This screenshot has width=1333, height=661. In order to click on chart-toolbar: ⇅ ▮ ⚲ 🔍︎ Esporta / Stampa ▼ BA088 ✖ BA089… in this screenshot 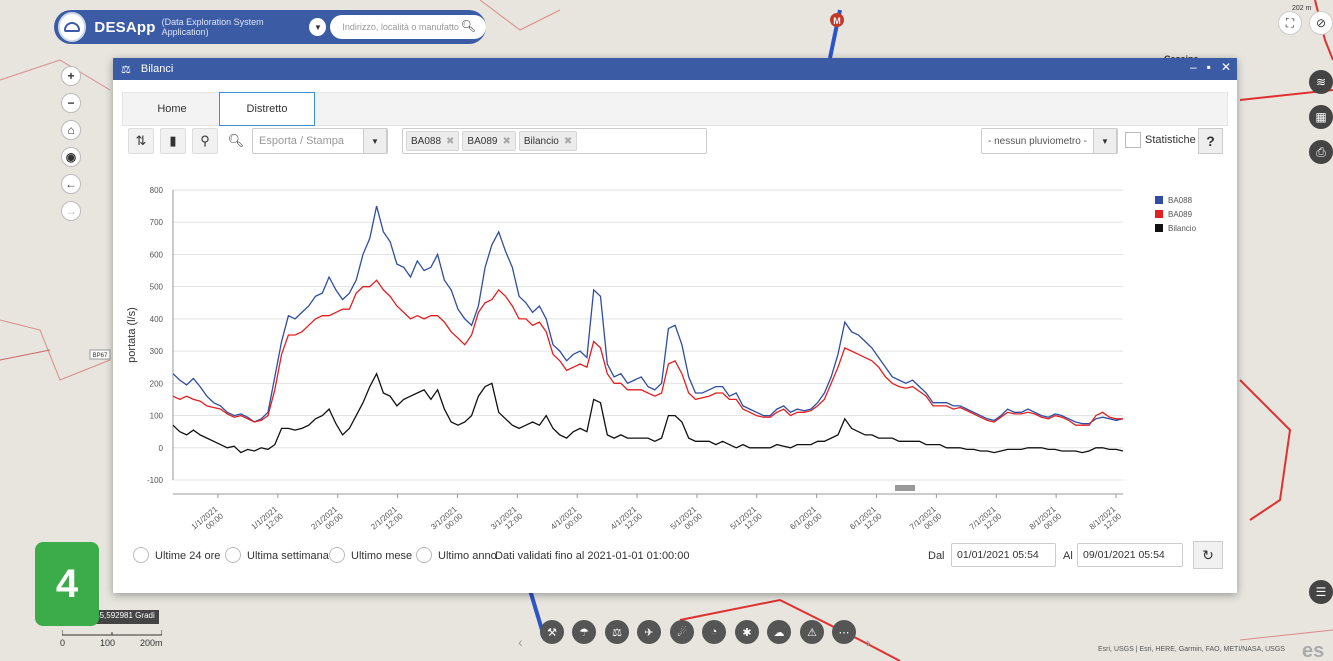, I will do `click(675, 141)`.